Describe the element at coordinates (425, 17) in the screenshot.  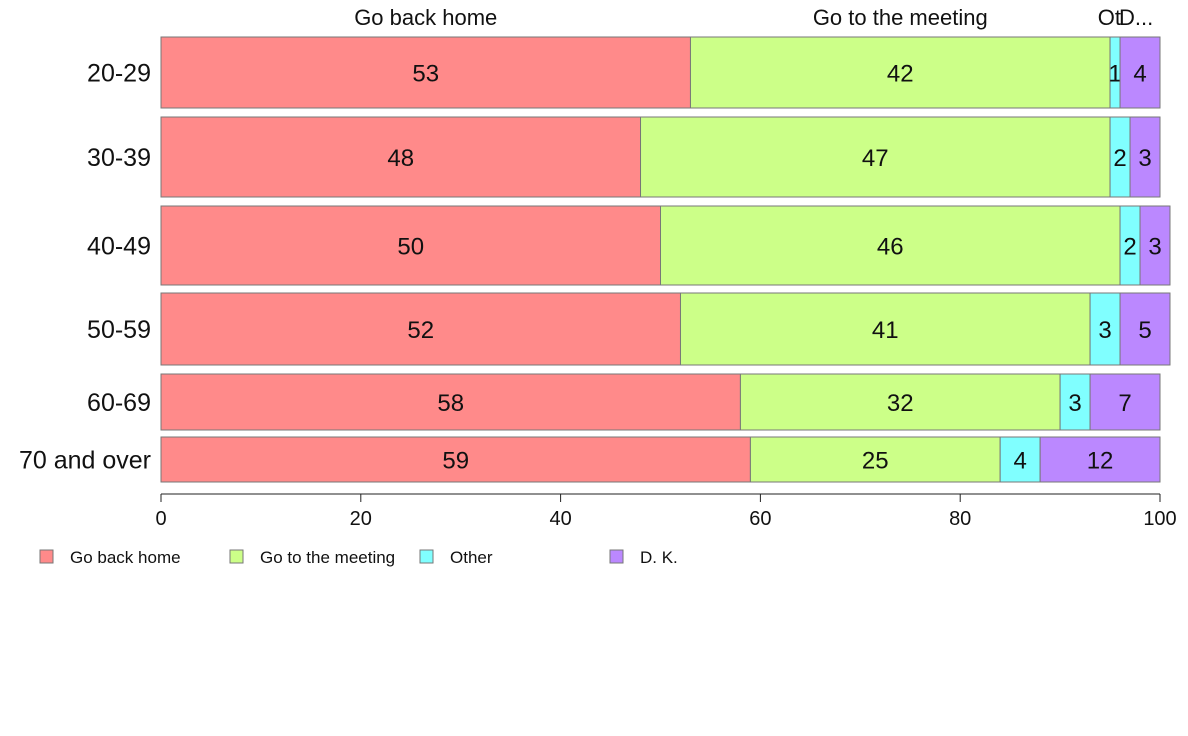
I see `column-header-go-back-home: Go back home` at that location.